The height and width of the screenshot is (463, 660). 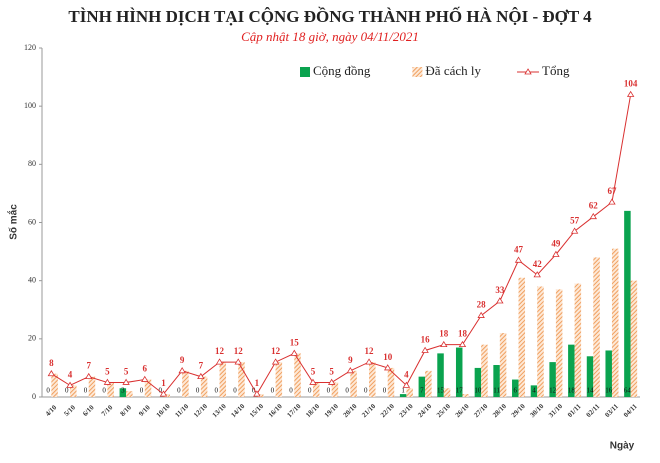 What do you see at coordinates (462, 410) in the screenshot?
I see `x-tick-label: 26/10` at bounding box center [462, 410].